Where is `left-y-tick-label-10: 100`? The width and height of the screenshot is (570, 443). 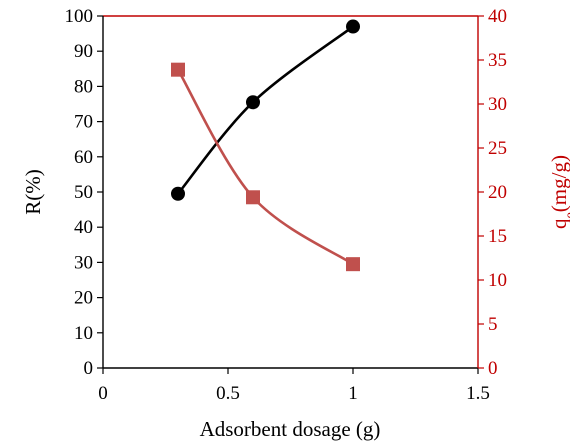
left-y-tick-label-10: 100 is located at coordinates (79, 16).